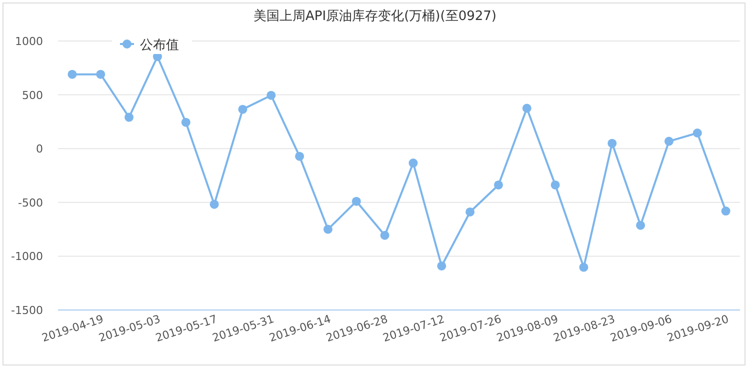 The image size is (750, 370). Describe the element at coordinates (27, 310) in the screenshot. I see `y-tick-label: -1500` at that location.